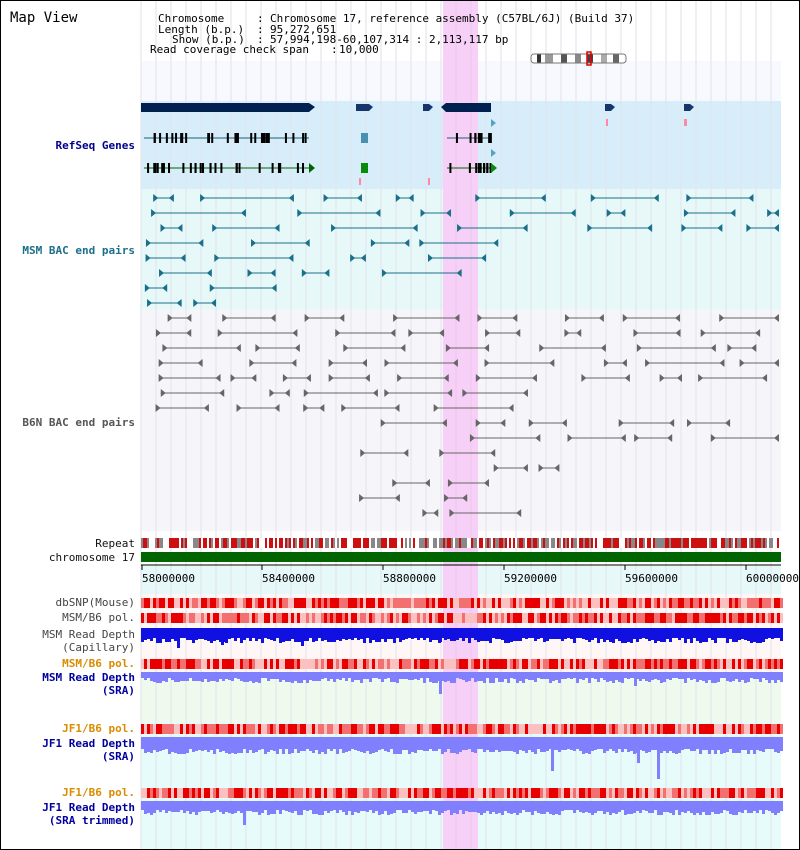 This screenshot has height=850, width=800. What do you see at coordinates (274, 288) in the screenshot?
I see `msm-bac-pair-end` at bounding box center [274, 288].